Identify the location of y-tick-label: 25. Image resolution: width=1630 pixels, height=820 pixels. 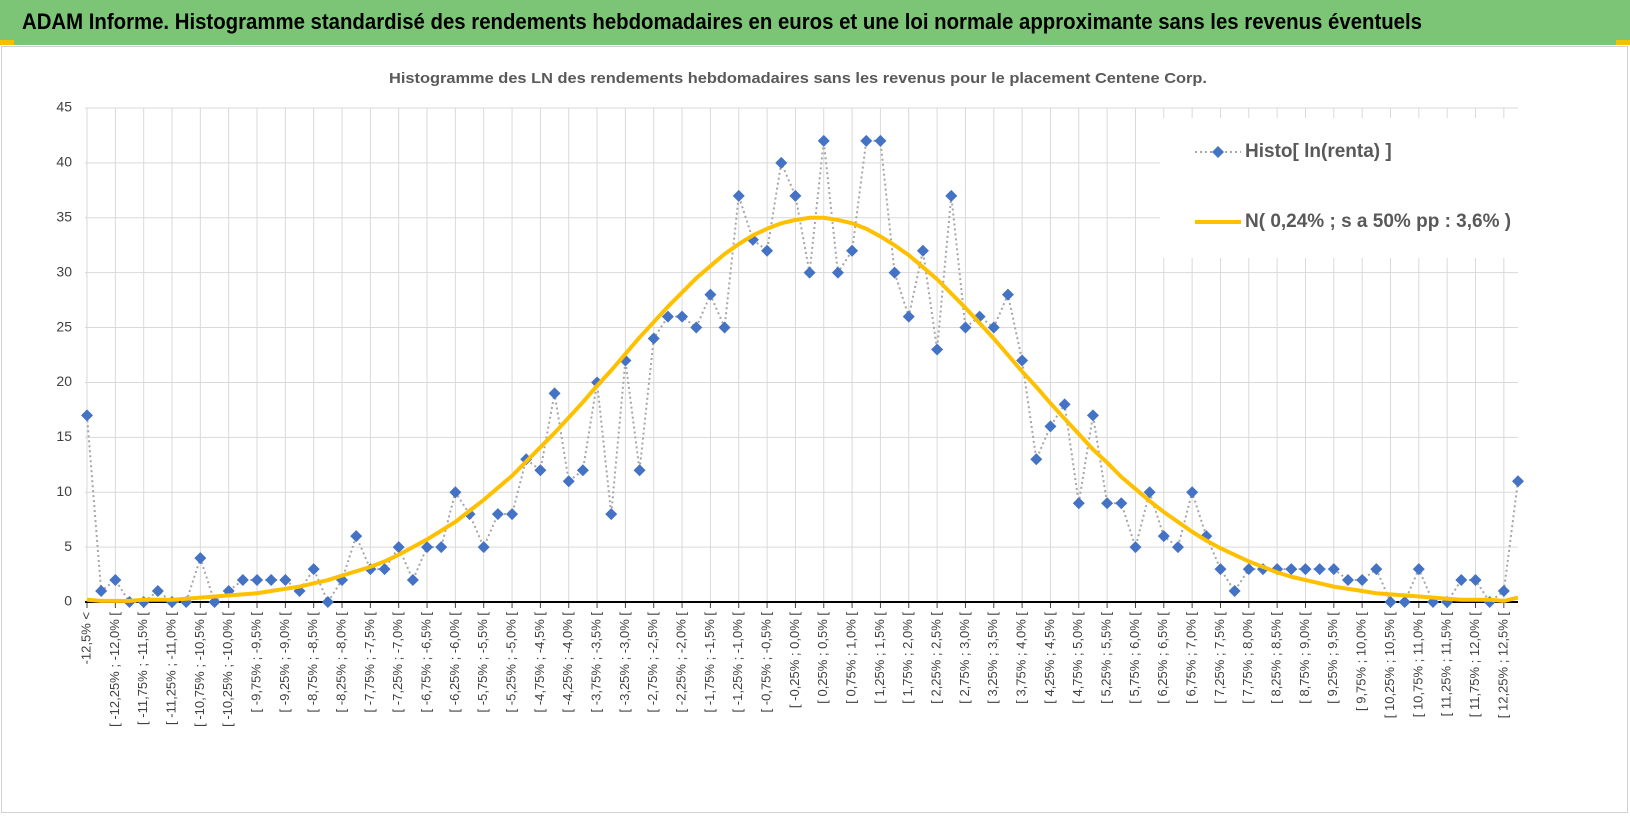
(64, 326).